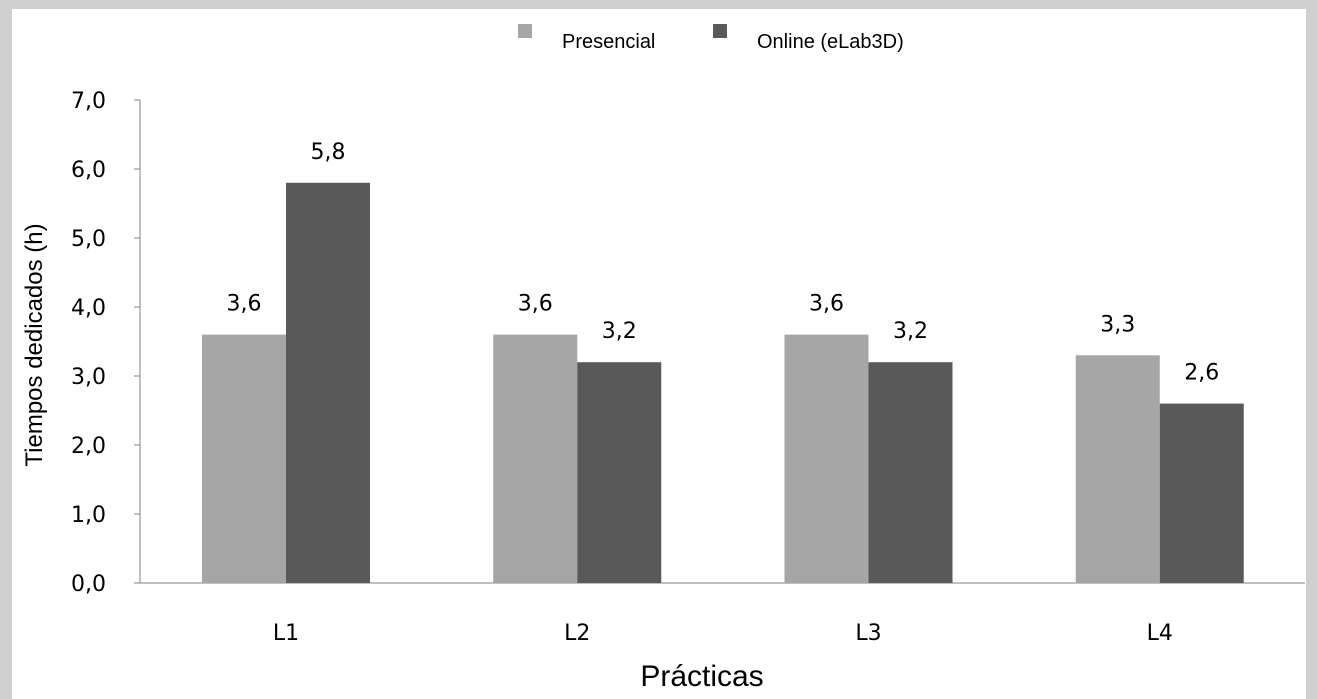  What do you see at coordinates (88, 446) in the screenshot?
I see `y-tick-label: 2,0` at bounding box center [88, 446].